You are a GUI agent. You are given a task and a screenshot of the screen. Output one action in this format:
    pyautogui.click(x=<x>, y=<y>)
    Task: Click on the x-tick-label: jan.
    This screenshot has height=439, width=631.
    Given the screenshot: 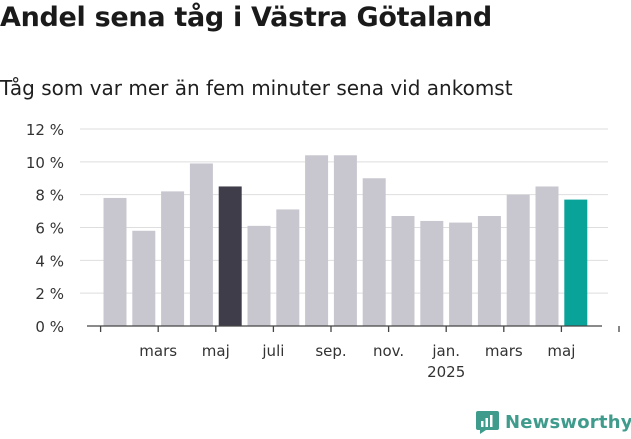 What is the action you would take?
    pyautogui.click(x=445, y=351)
    